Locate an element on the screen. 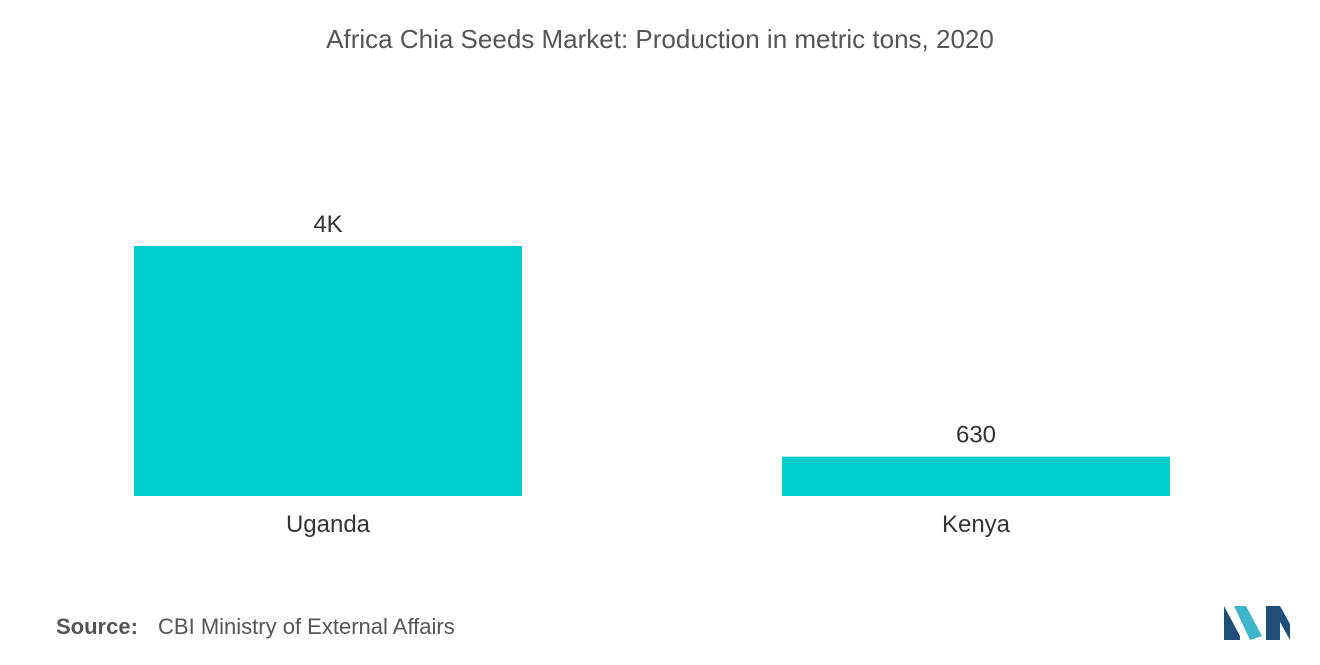 The height and width of the screenshot is (665, 1320). company-logo is located at coordinates (1257, 623).